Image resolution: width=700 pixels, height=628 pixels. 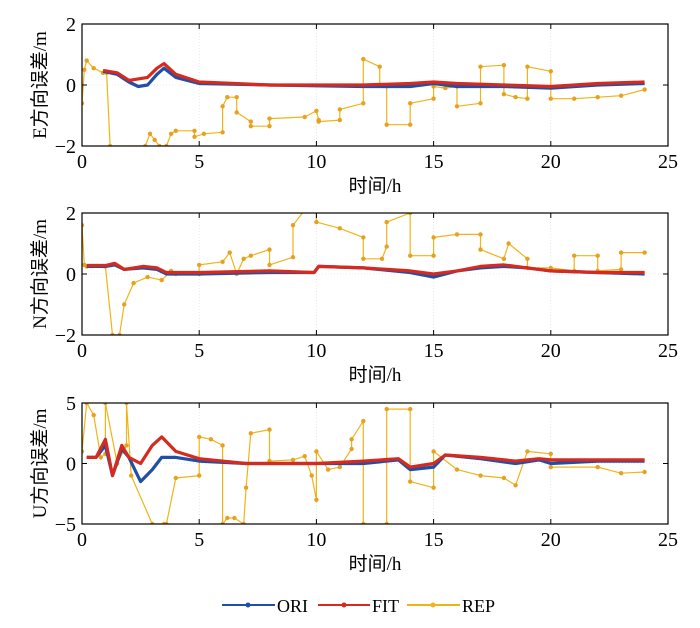 I want to click on legend-label-rep: REP, so click(x=478, y=606).